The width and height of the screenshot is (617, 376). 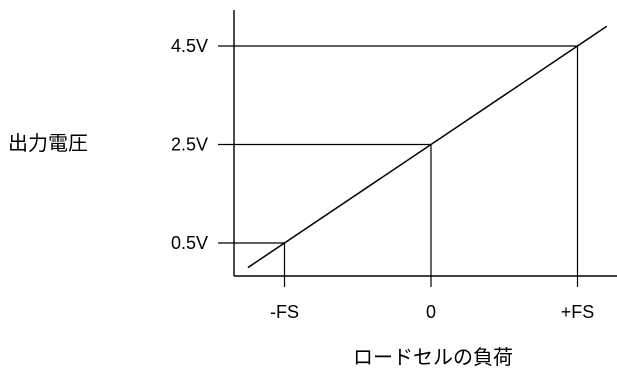 I want to click on y-tick-label: 4.5V, so click(x=189, y=46).